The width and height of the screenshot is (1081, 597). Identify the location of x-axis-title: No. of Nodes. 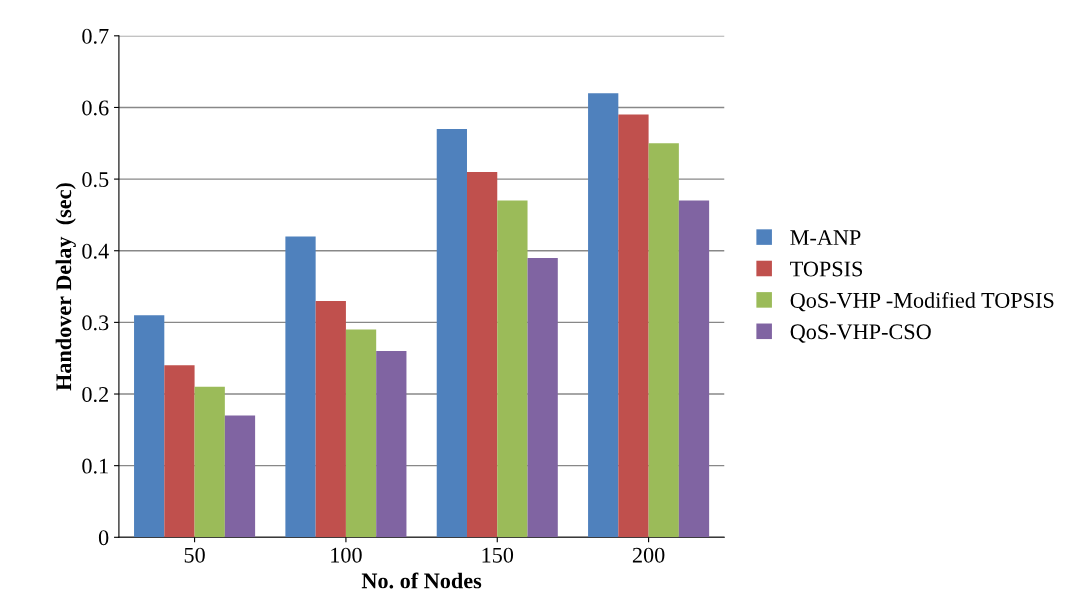
(421, 580).